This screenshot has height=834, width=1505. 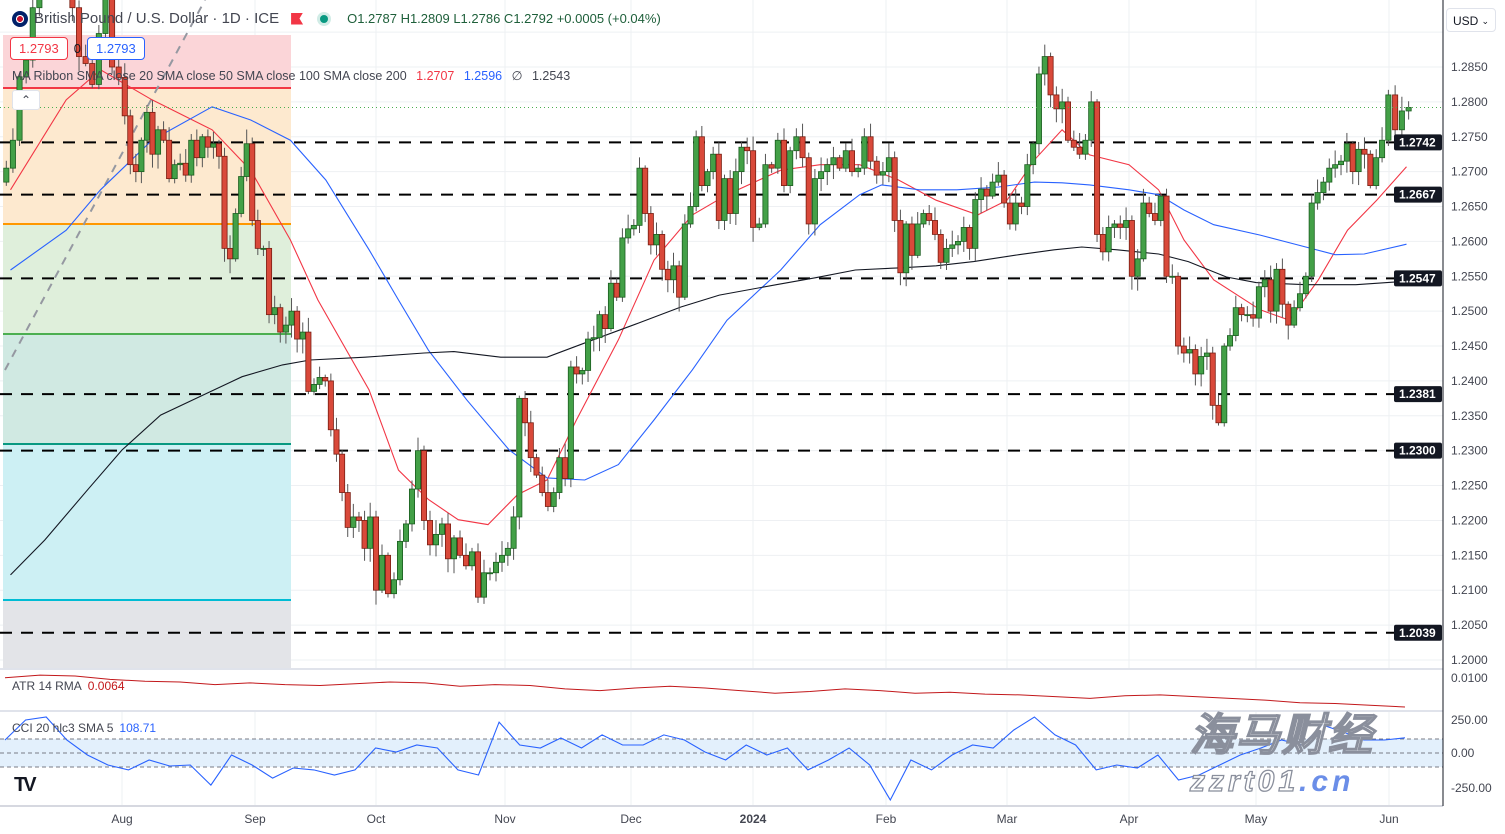 What do you see at coordinates (116, 48) in the screenshot?
I see `buy-button: 1.2793` at bounding box center [116, 48].